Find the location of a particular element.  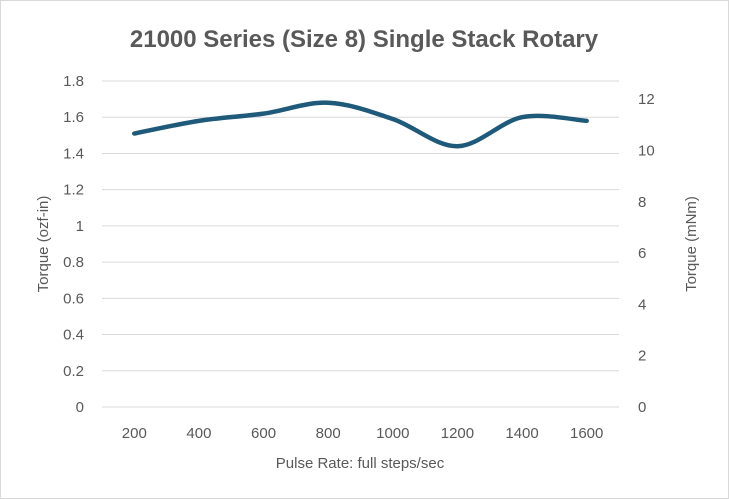

y-tick-label: 0.8 is located at coordinates (73, 262).